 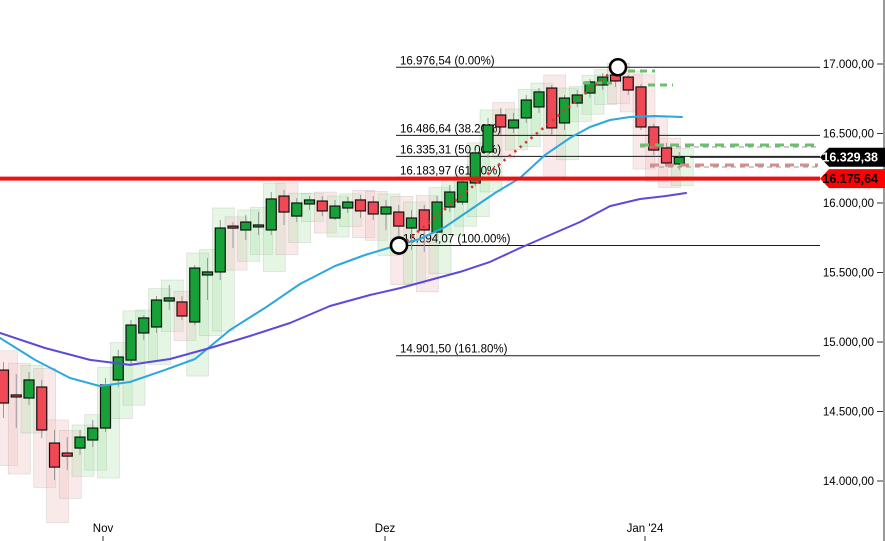 I want to click on price-badge-text: 16.175,64, so click(x=850, y=179).